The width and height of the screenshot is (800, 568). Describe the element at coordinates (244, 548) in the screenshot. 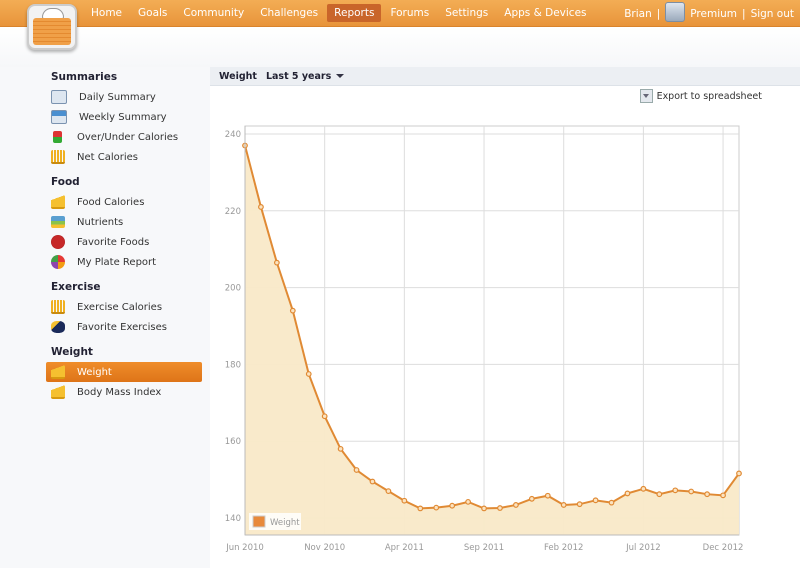

I see `x-tick-label: Jun 2010` at that location.